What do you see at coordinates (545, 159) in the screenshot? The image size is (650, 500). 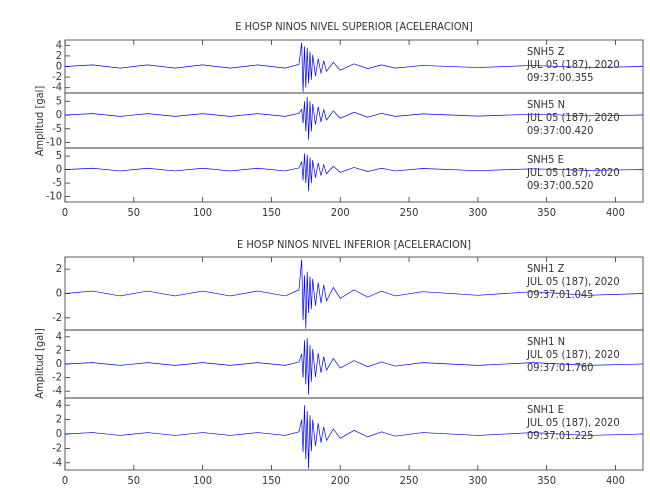 I see `station-label: SNH5 E` at bounding box center [545, 159].